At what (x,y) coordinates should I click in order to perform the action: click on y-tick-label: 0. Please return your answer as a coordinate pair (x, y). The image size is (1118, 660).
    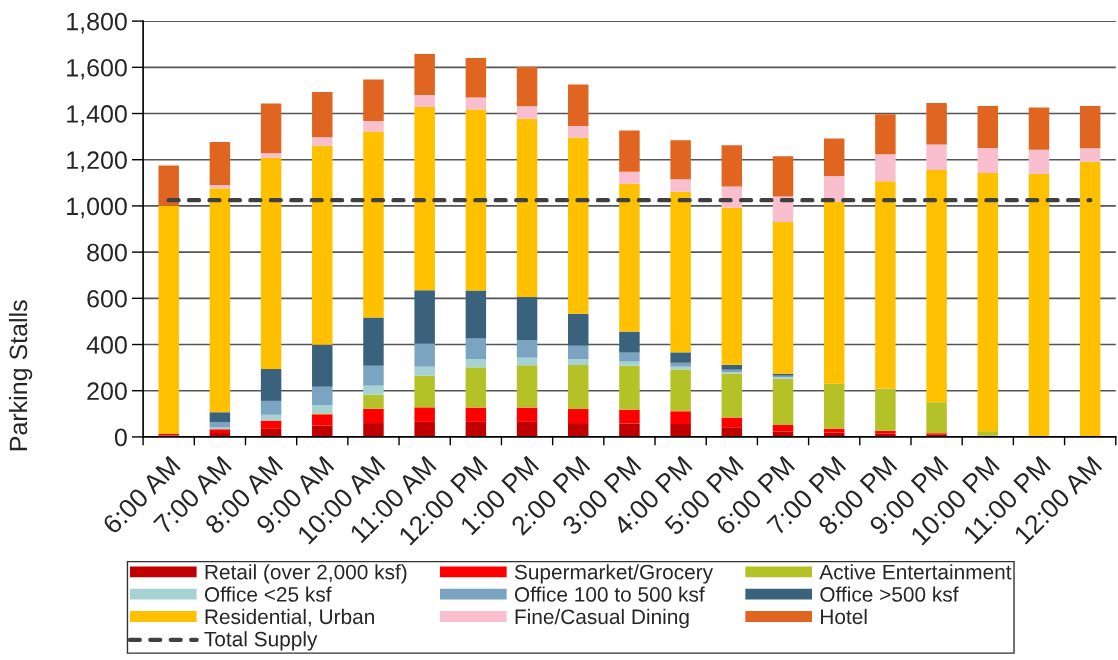
    Looking at the image, I should click on (120, 437).